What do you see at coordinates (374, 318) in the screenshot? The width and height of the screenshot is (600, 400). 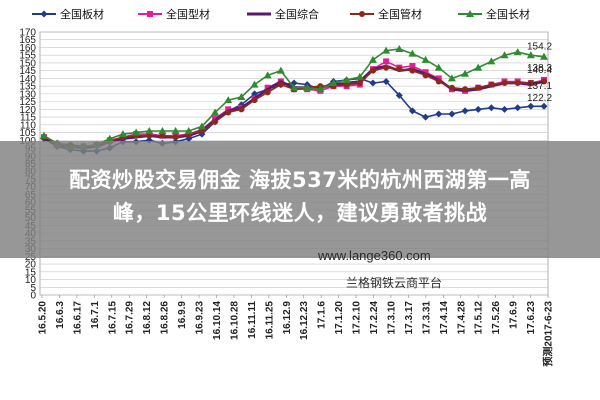 I see `x-tick-label: 17.2.24` at bounding box center [374, 318].